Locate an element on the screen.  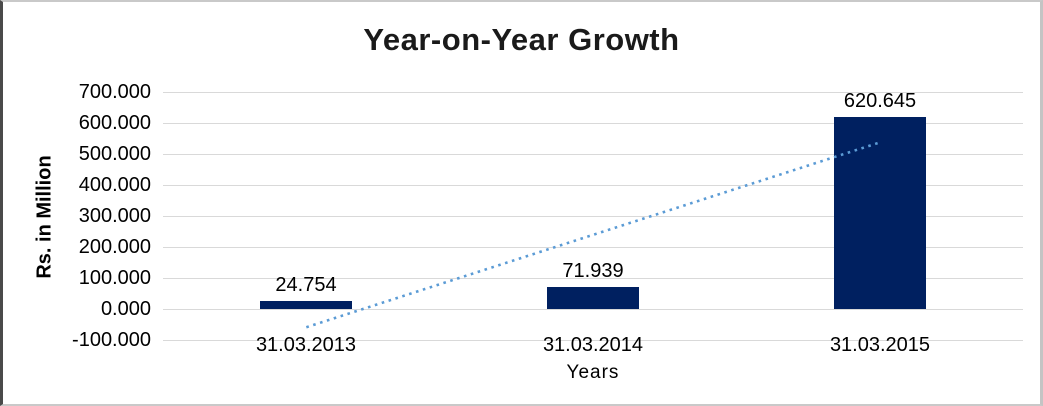
y-tick-label-100: 100.000 is located at coordinates (114, 278).